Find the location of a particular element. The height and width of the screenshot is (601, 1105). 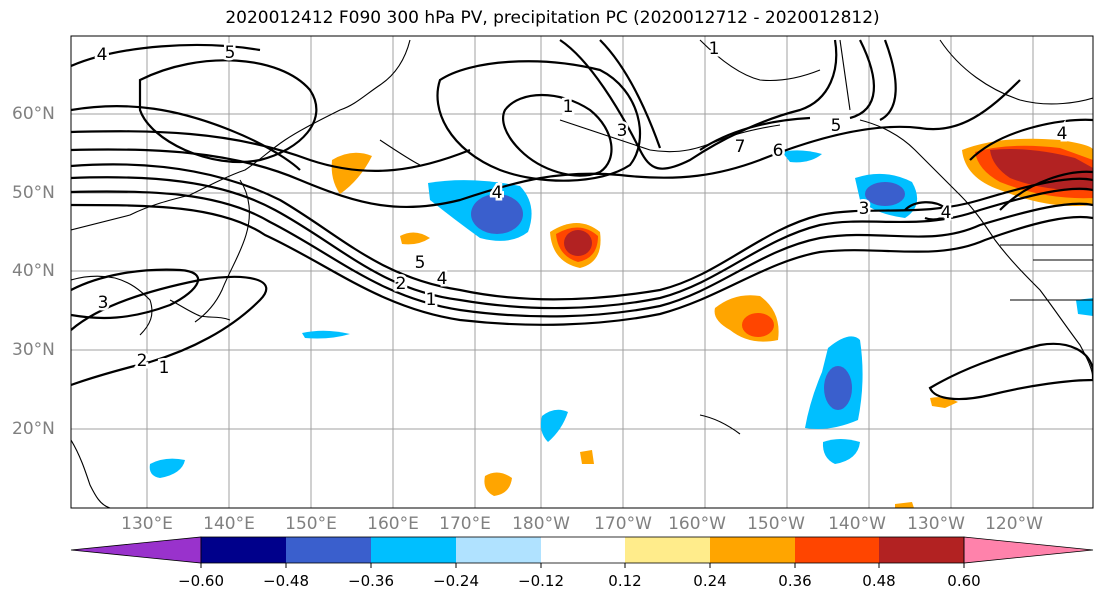

lat-label: 60°N is located at coordinates (33, 114).